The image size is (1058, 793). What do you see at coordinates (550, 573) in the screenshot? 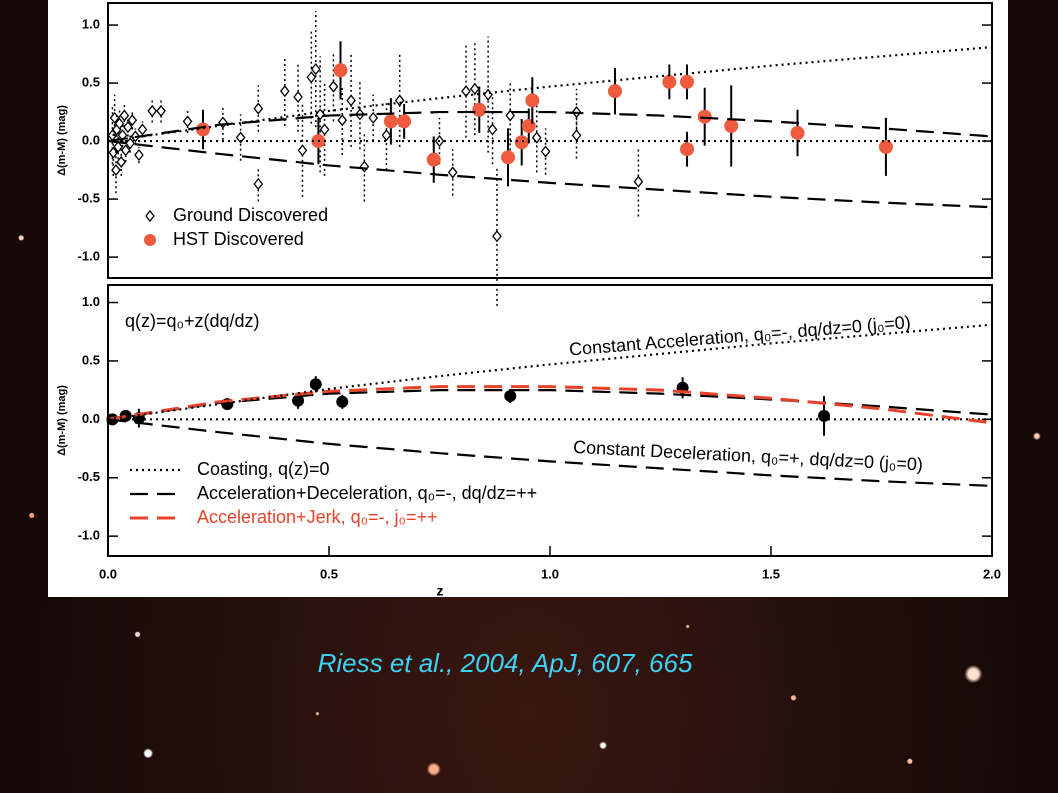
I see `x-tick-label: 1.0` at bounding box center [550, 573].